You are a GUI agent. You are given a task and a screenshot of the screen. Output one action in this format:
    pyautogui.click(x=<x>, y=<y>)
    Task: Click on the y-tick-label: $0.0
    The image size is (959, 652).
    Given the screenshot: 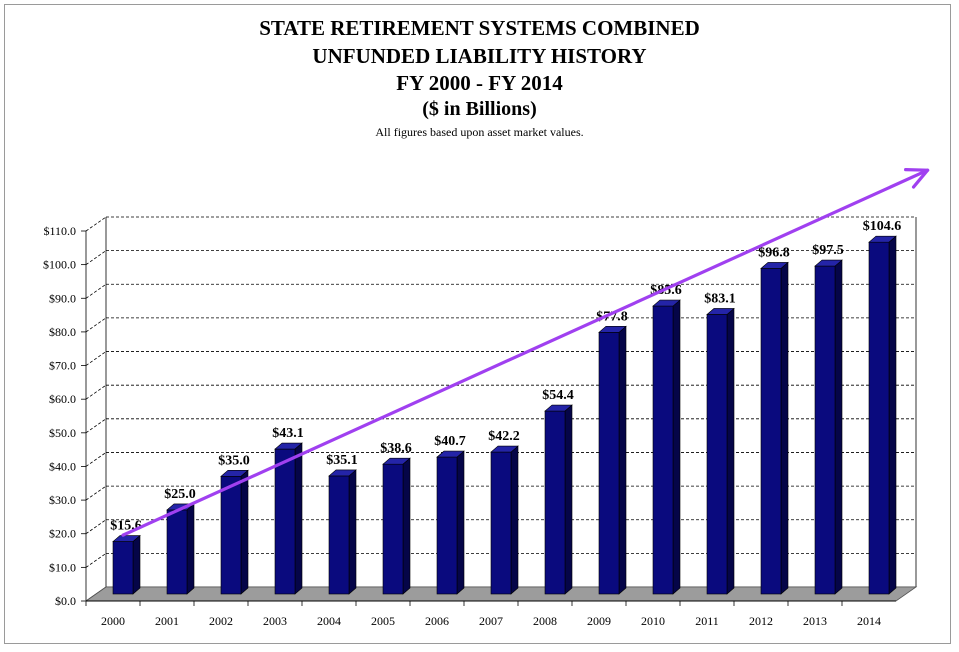 What is the action you would take?
    pyautogui.click(x=65, y=601)
    